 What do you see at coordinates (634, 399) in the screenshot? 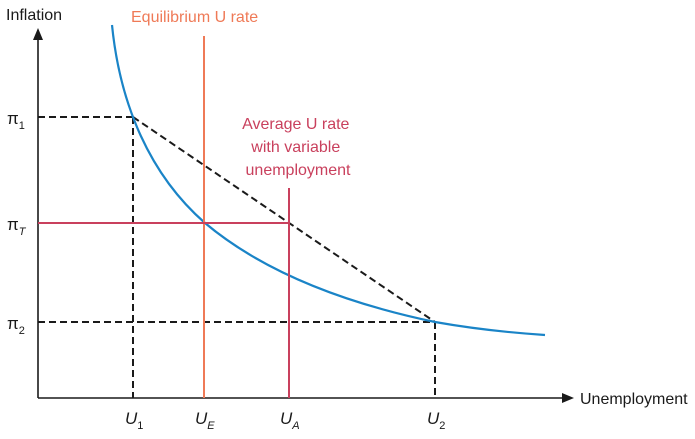
I see `x-axis-title: Unemployment` at bounding box center [634, 399].